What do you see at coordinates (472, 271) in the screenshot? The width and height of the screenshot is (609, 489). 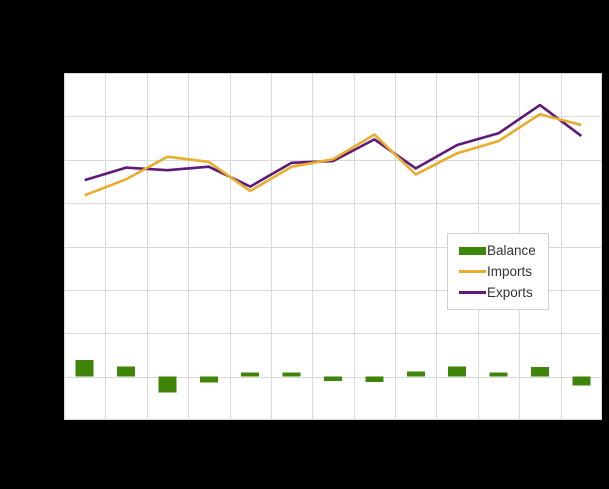 I see `imports-line-swatch` at bounding box center [472, 271].